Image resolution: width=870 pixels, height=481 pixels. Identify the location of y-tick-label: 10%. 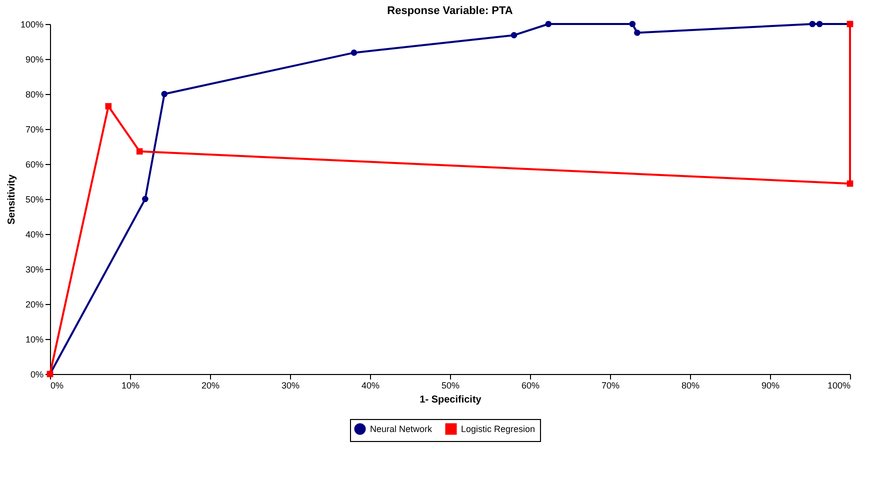
(34, 339).